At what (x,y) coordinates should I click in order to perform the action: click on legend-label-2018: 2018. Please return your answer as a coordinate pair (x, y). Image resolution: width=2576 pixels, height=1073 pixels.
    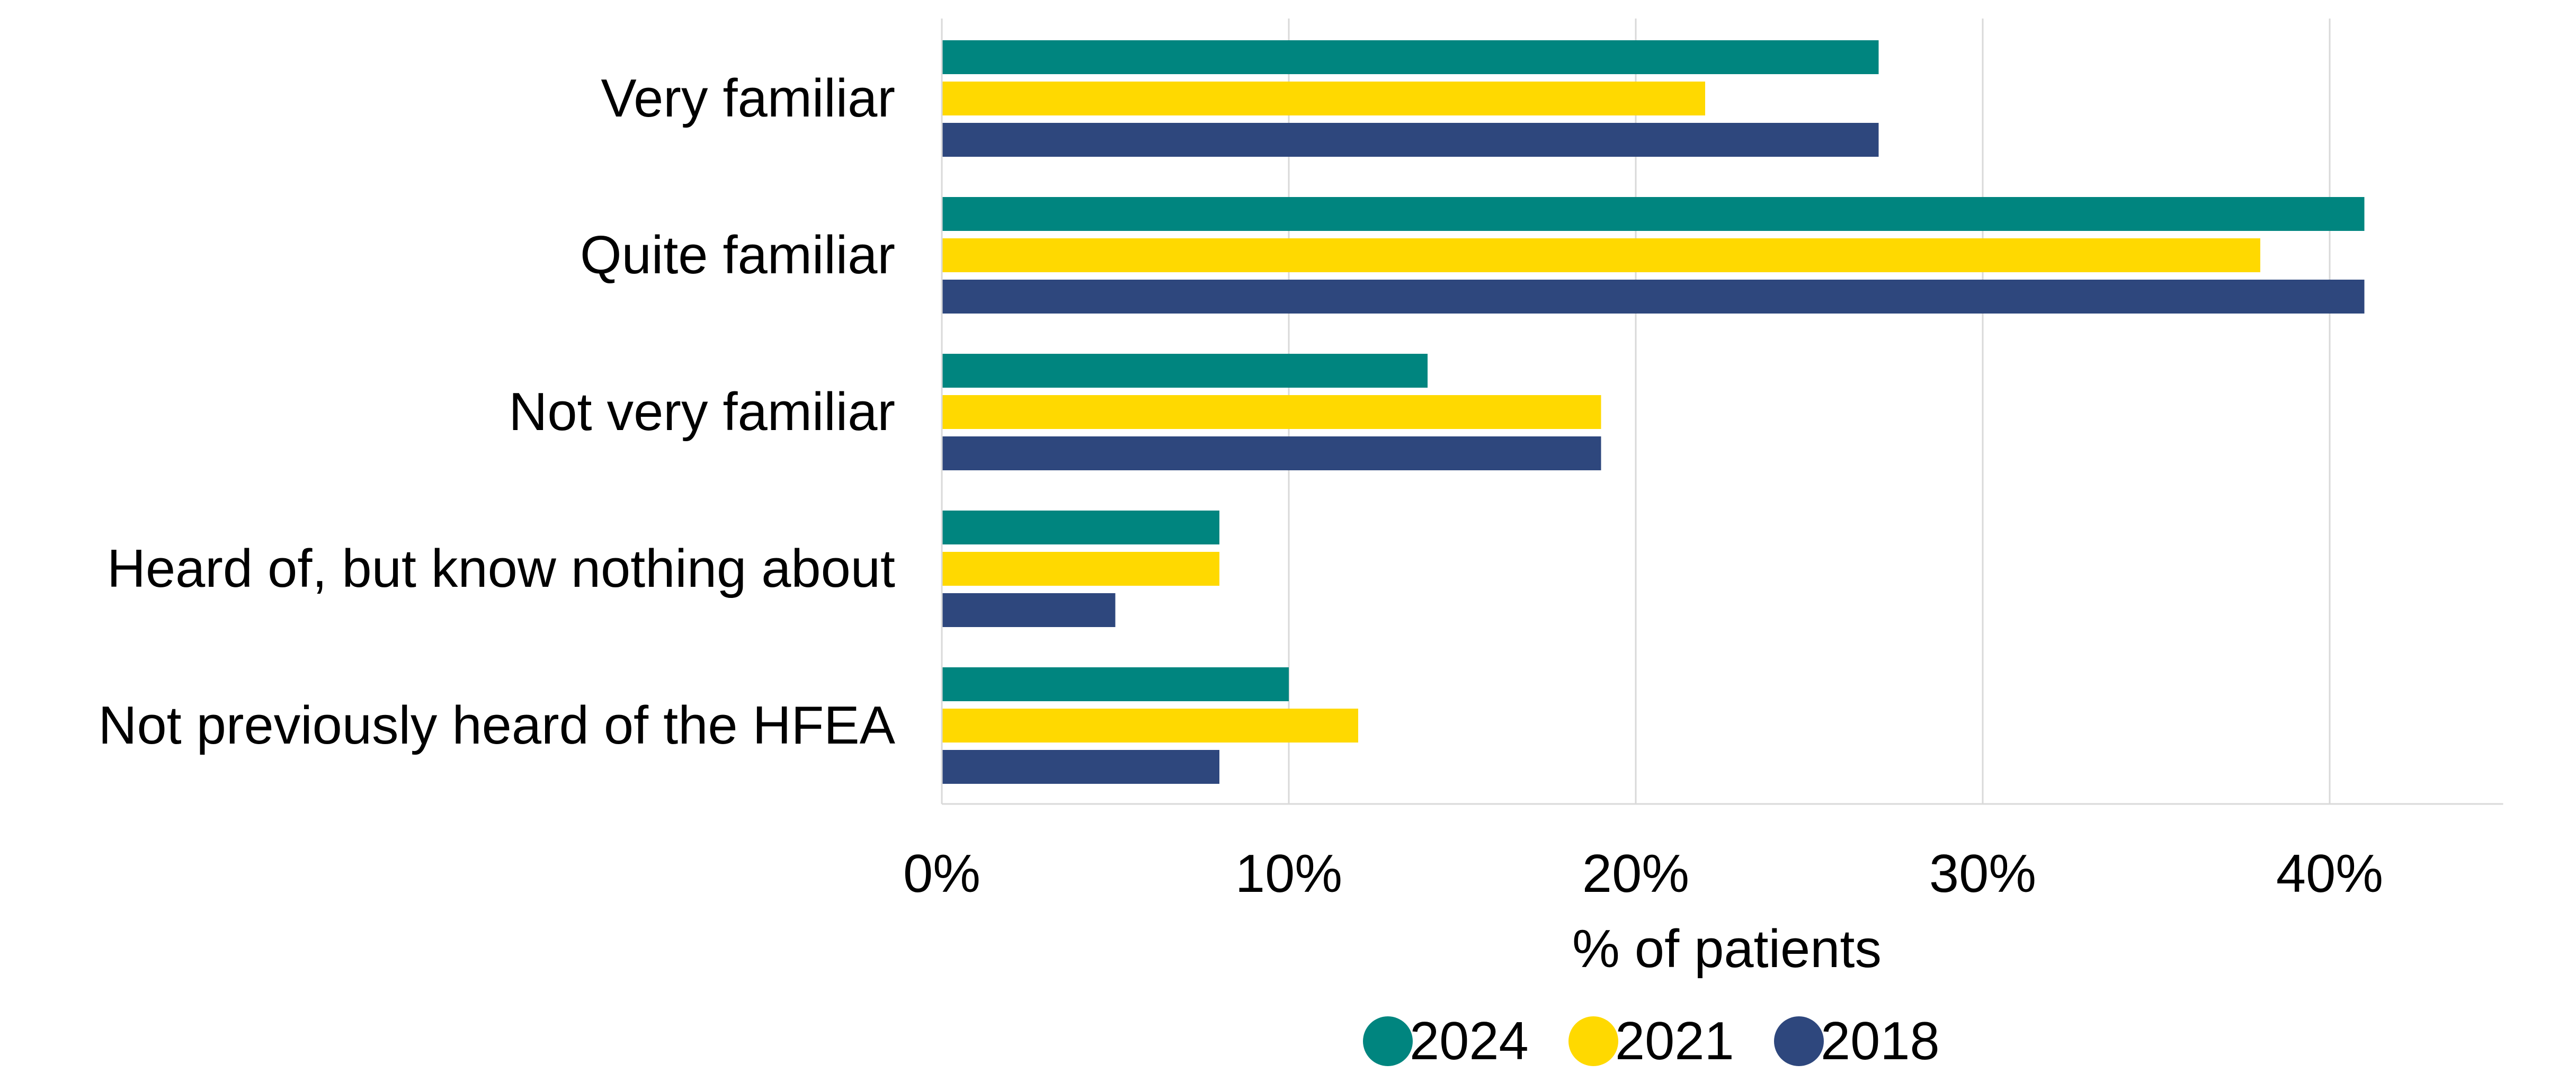
    Looking at the image, I should click on (1881, 1041).